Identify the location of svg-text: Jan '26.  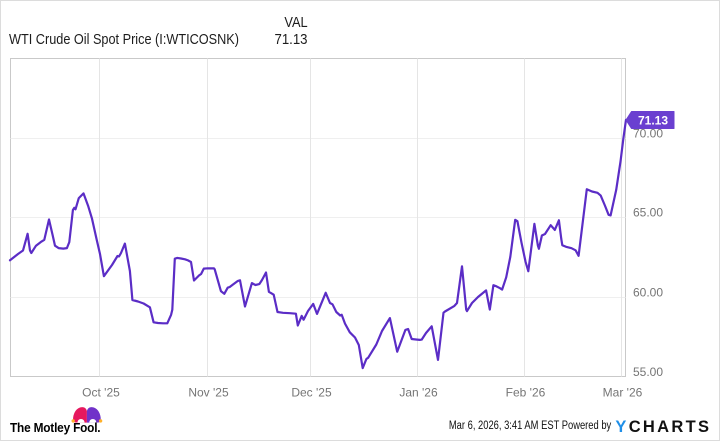
(418, 393).